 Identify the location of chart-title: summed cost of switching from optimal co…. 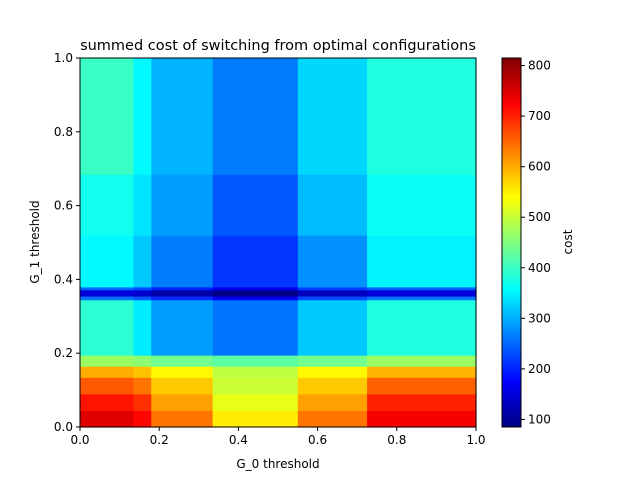
(278, 46).